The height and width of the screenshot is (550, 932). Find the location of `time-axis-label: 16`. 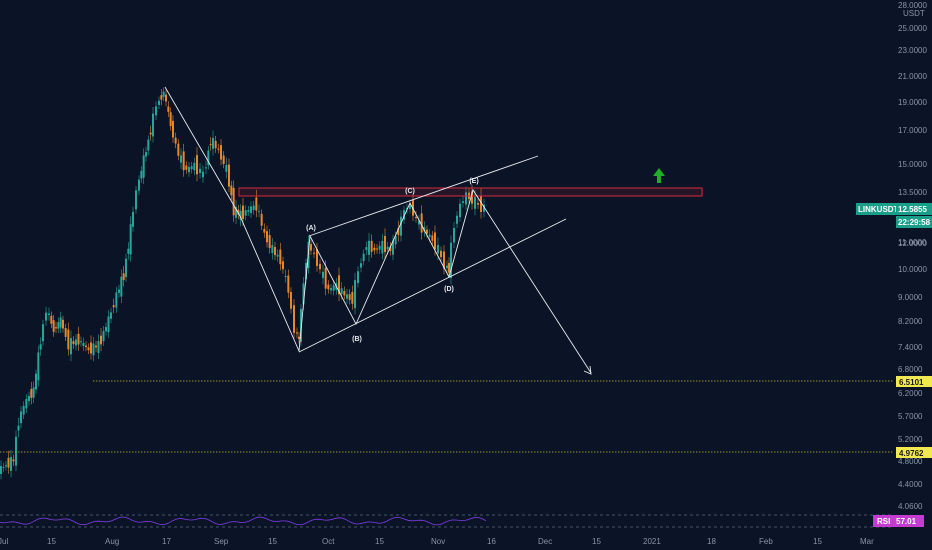

time-axis-label: 16 is located at coordinates (491, 541).